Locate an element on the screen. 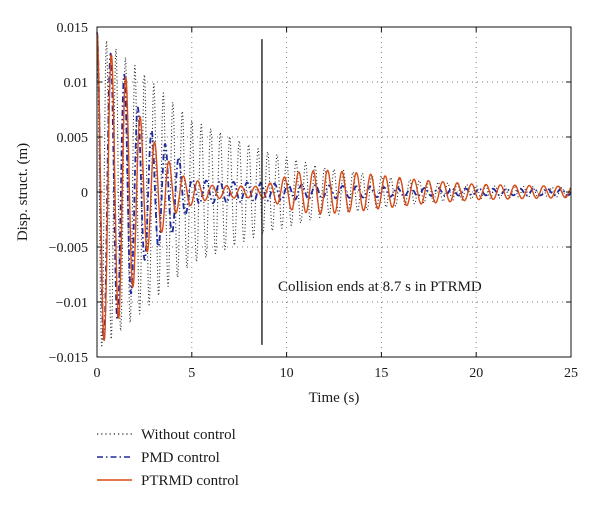 Image resolution: width=600 pixels, height=505 pixels. y-tick-labels: −0.015 −0.01 −0.005 0 0.005 0.01 0.015 is located at coordinates (68, 193).